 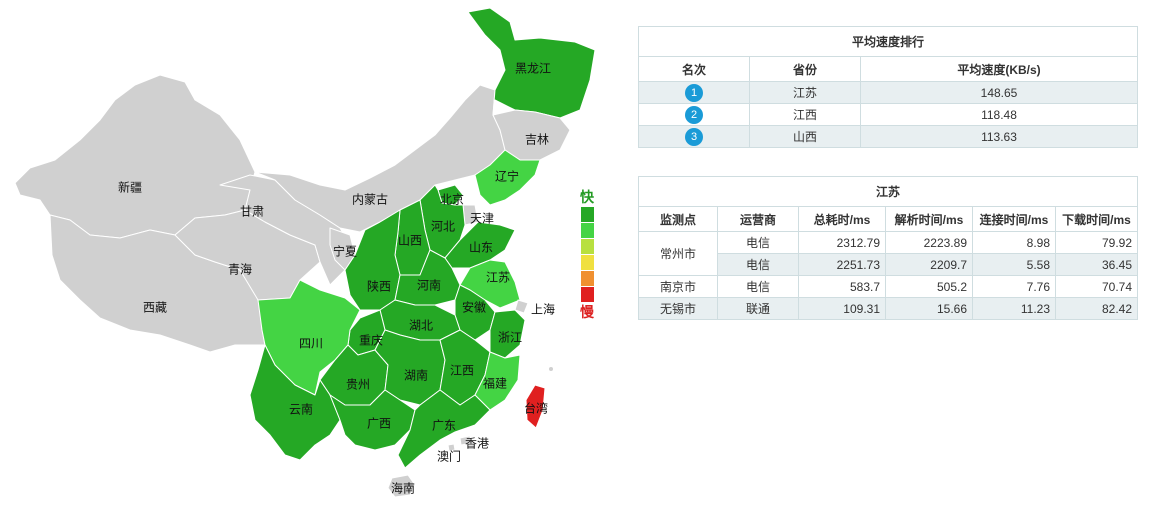 I want to click on ranking-row: 2 江西 118.48, so click(x=888, y=114).